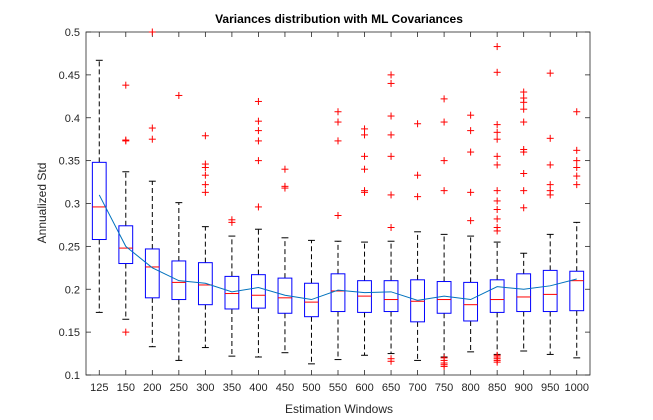 The height and width of the screenshot is (420, 653). I want to click on x-tick-label: 450, so click(285, 388).